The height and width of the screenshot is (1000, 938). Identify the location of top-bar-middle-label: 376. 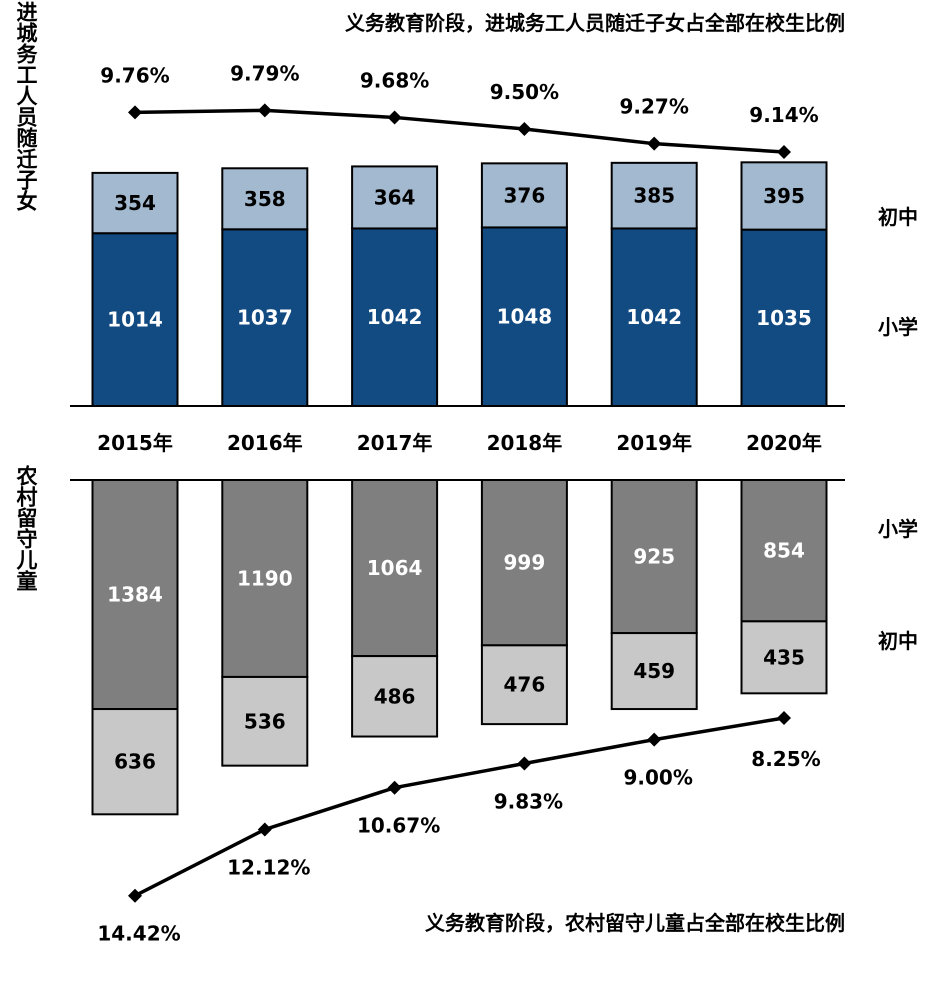
(525, 195).